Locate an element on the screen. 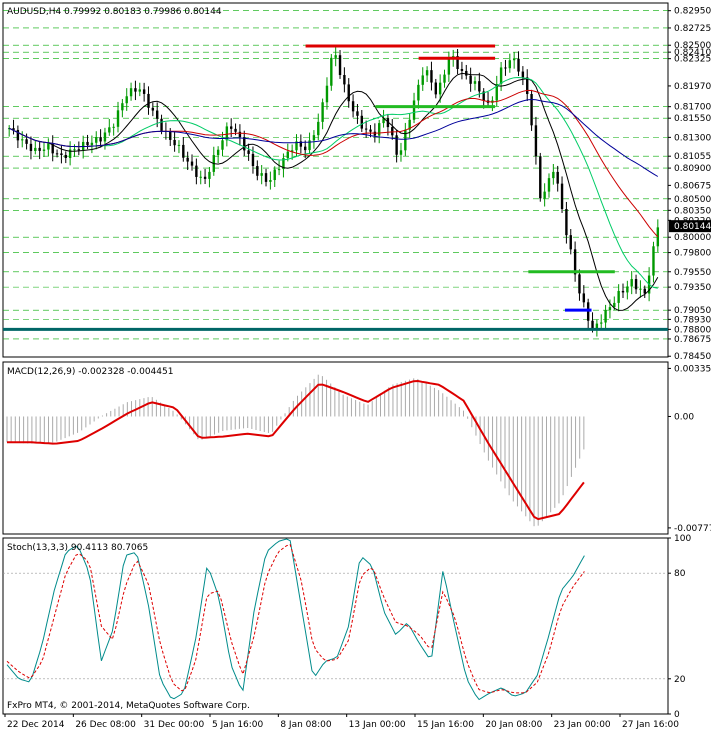 This screenshot has width=711, height=732. price-tick-label: 0.81550 is located at coordinates (692, 119).